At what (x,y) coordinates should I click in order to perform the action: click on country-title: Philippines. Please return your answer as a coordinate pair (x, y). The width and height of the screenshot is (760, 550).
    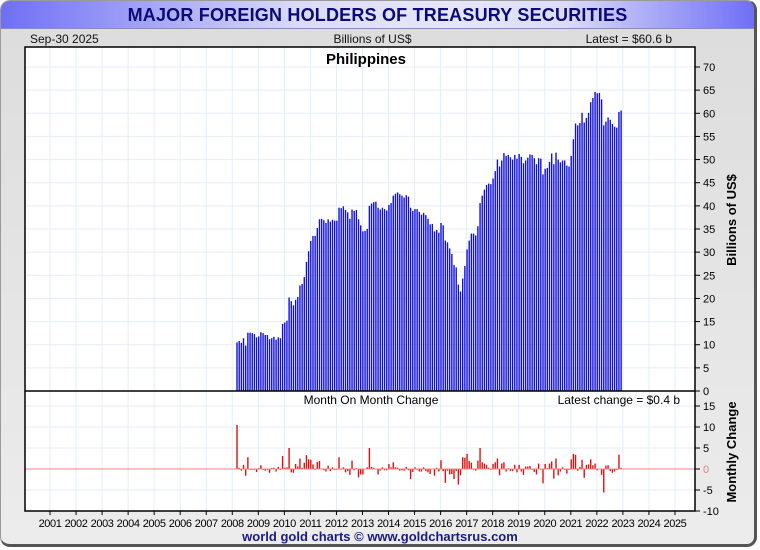
    Looking at the image, I should click on (366, 59).